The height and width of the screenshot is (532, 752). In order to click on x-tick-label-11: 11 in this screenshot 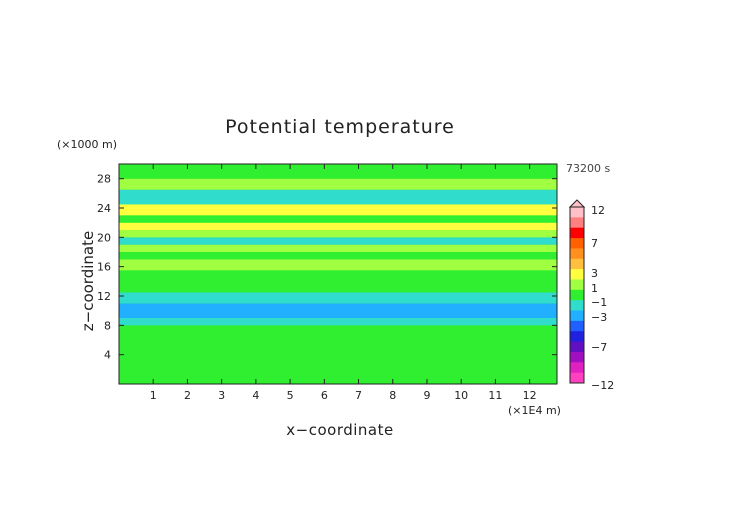, I will do `click(495, 395)`.